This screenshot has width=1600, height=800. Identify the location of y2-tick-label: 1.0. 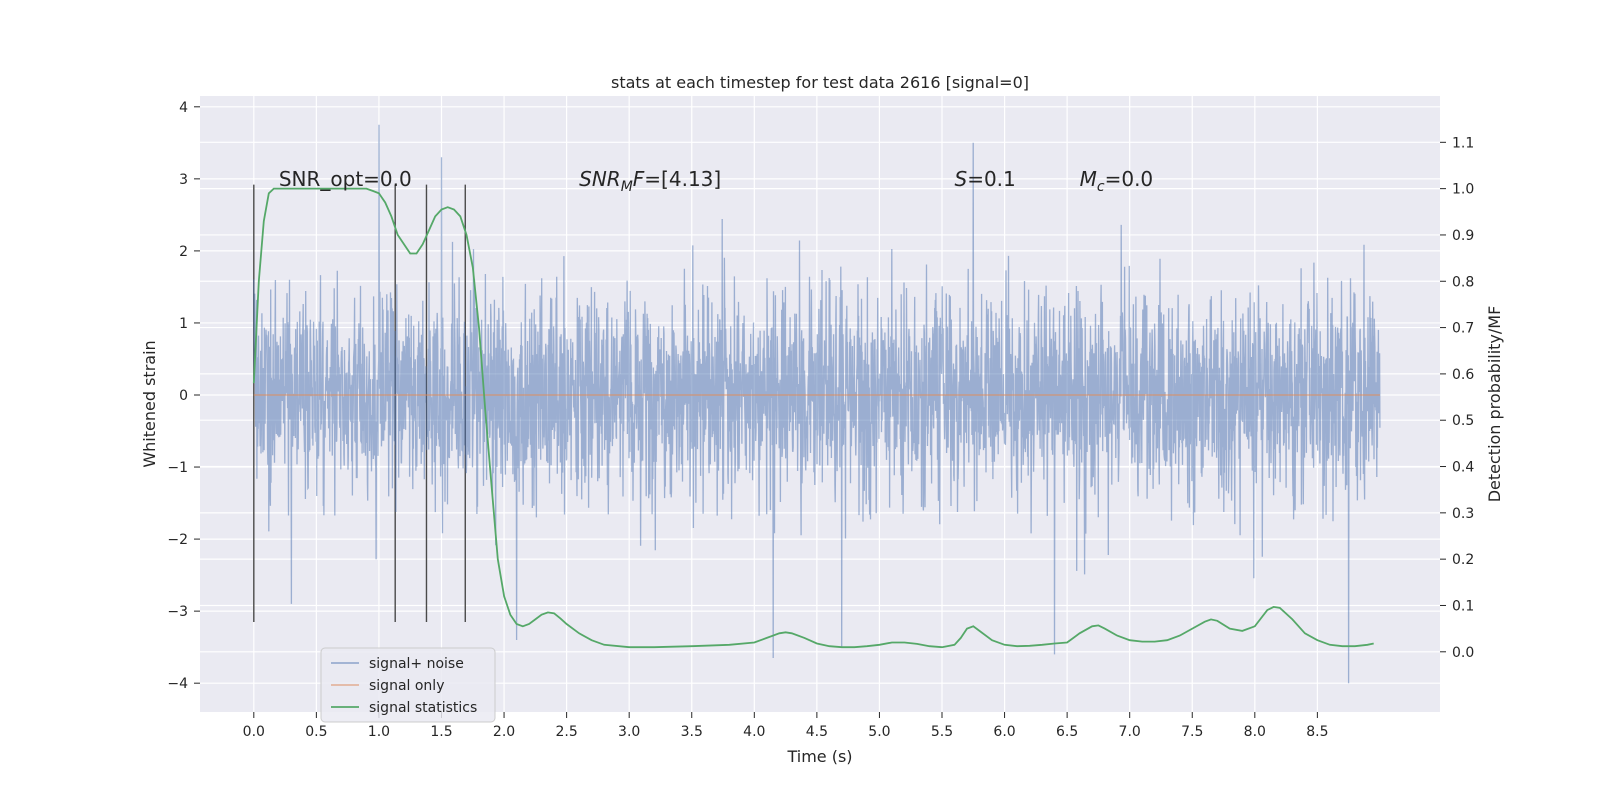
(1463, 190).